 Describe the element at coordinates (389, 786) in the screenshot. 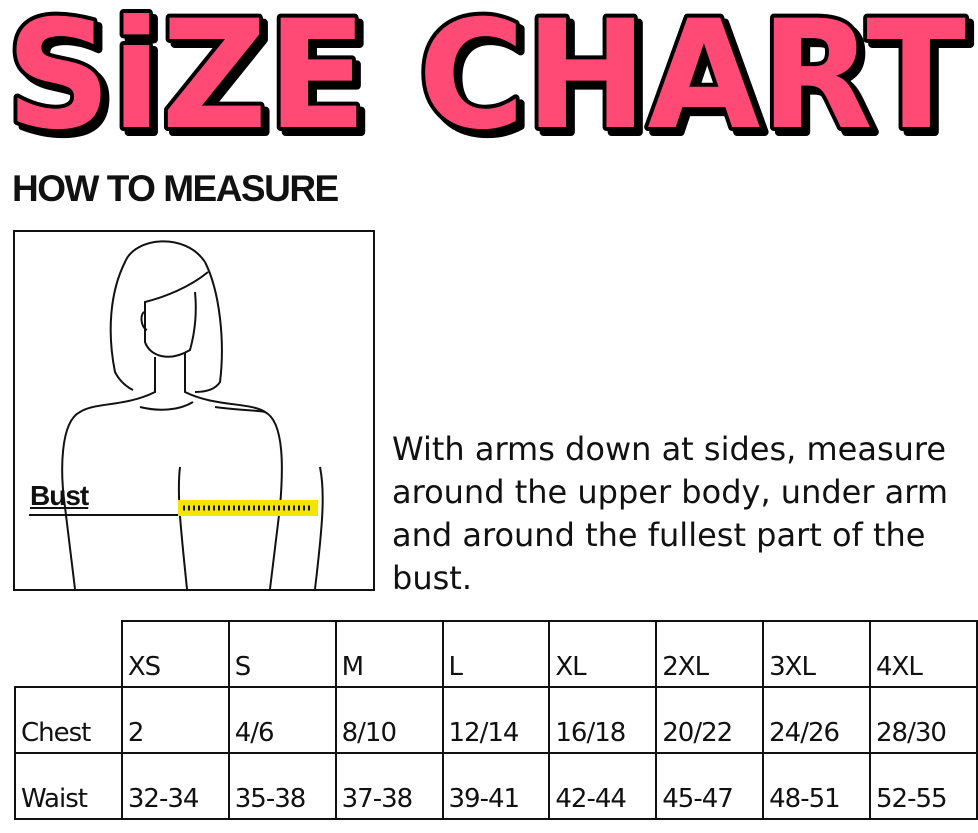

I see `table-cell: 37-38` at that location.